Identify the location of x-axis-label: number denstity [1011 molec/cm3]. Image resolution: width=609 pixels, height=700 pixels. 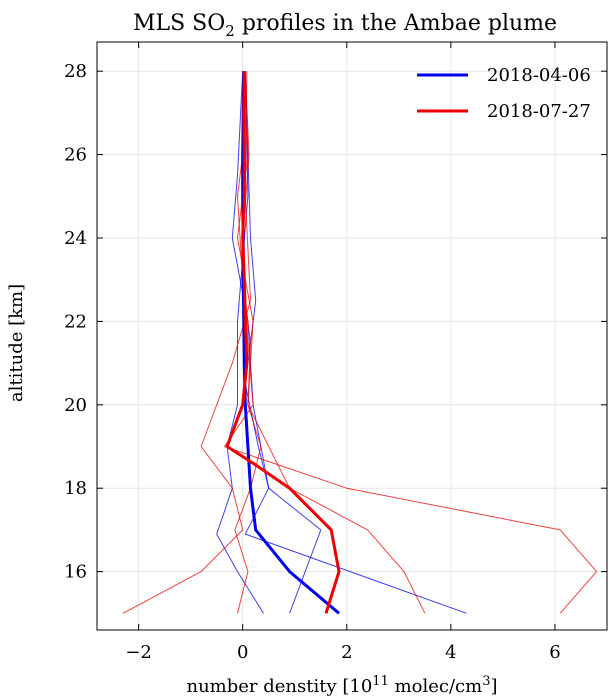
(341, 685).